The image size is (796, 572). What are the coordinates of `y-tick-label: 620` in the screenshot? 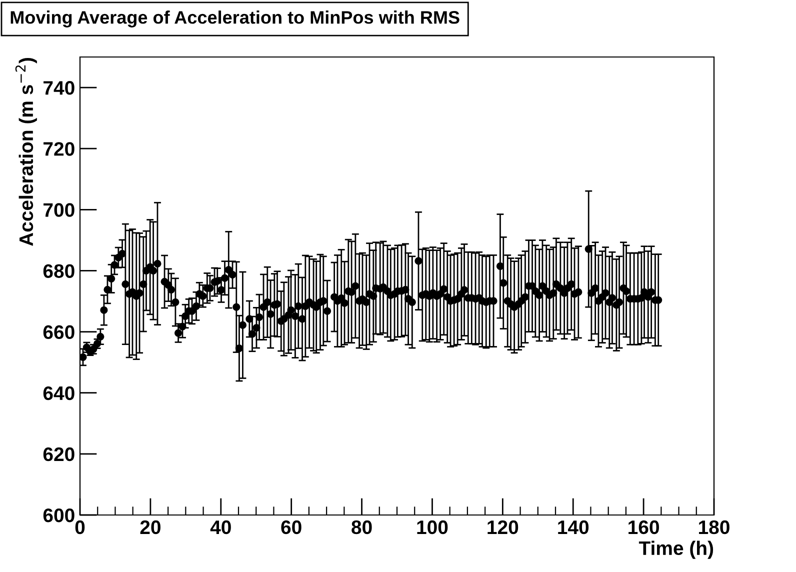 It's located at (58, 454).